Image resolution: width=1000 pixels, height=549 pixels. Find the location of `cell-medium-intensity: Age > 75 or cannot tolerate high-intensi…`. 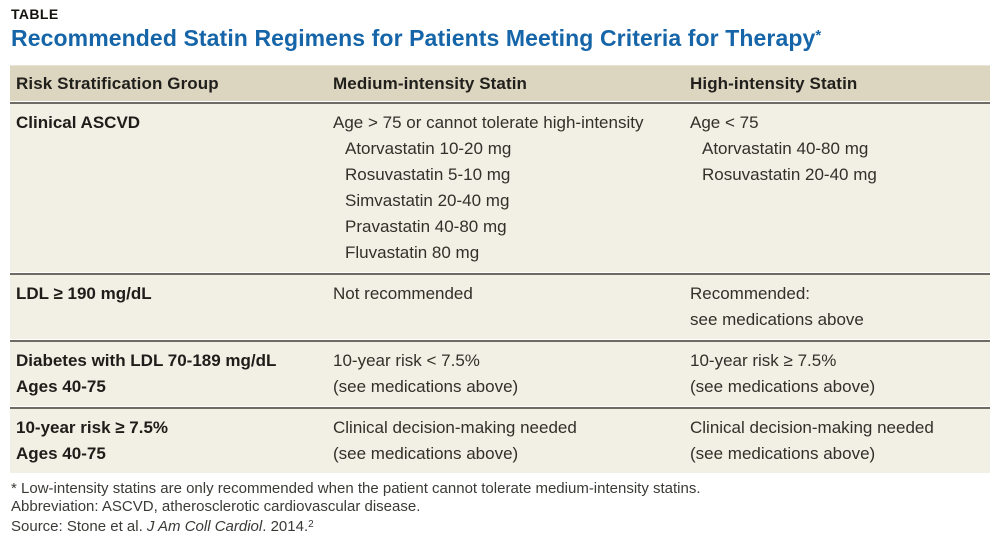

cell-medium-intensity: Age > 75 or cannot tolerate high-intensi… is located at coordinates (505, 188).